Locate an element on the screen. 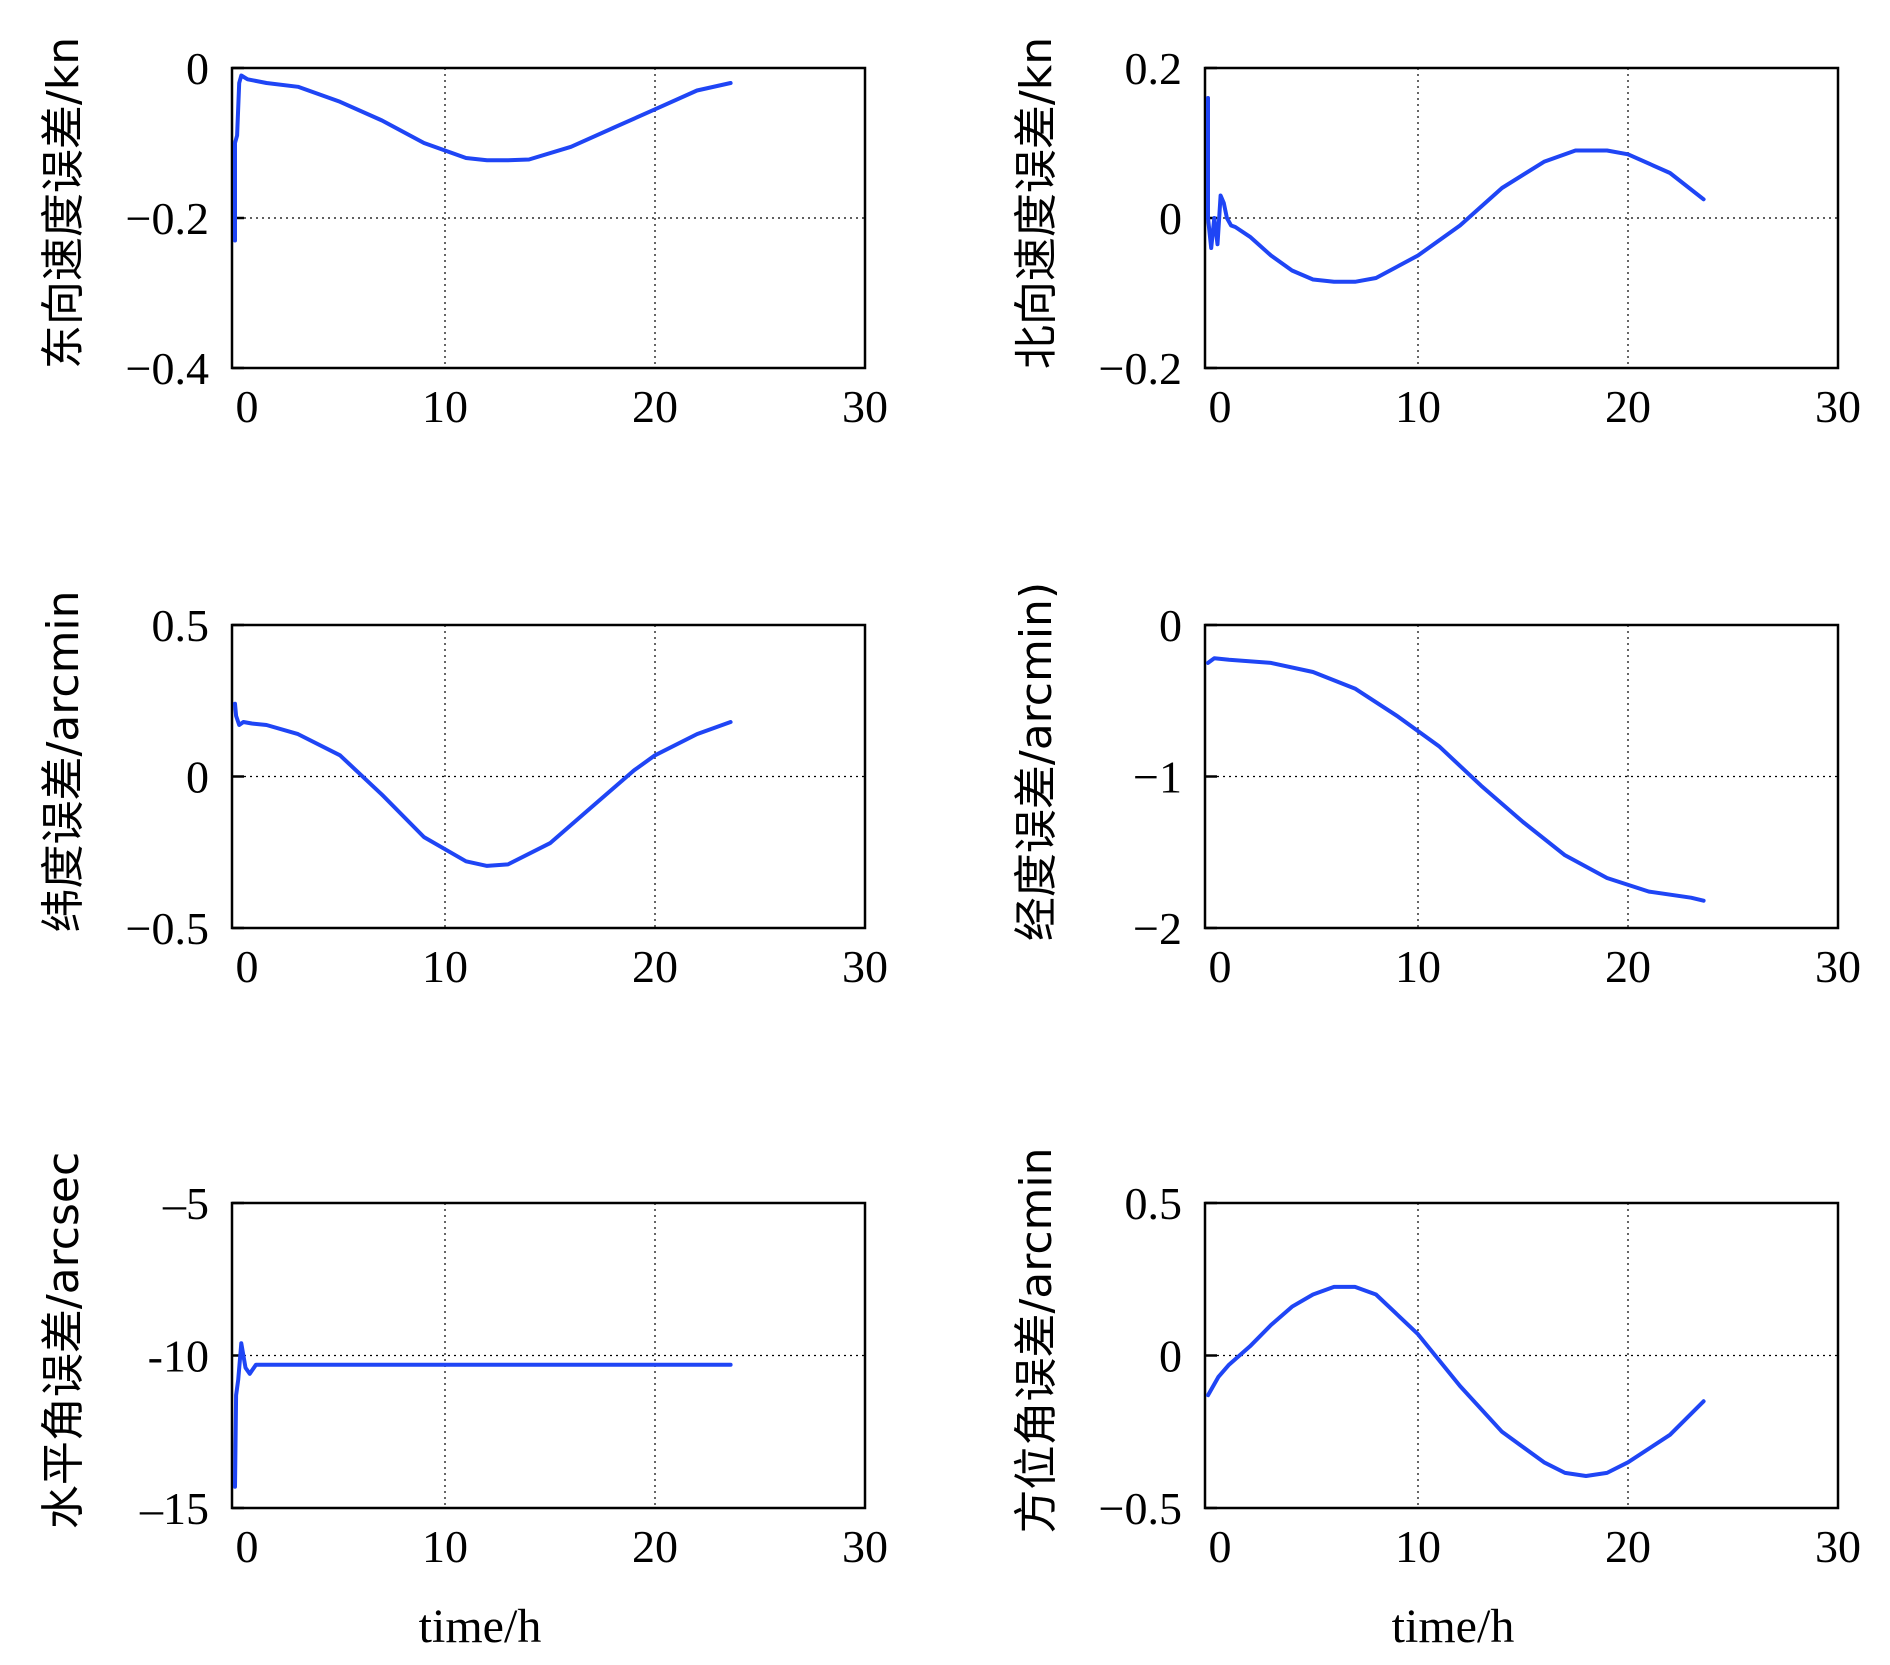  y-axis-label: 北向速度误差/kn is located at coordinates (1036, 203).